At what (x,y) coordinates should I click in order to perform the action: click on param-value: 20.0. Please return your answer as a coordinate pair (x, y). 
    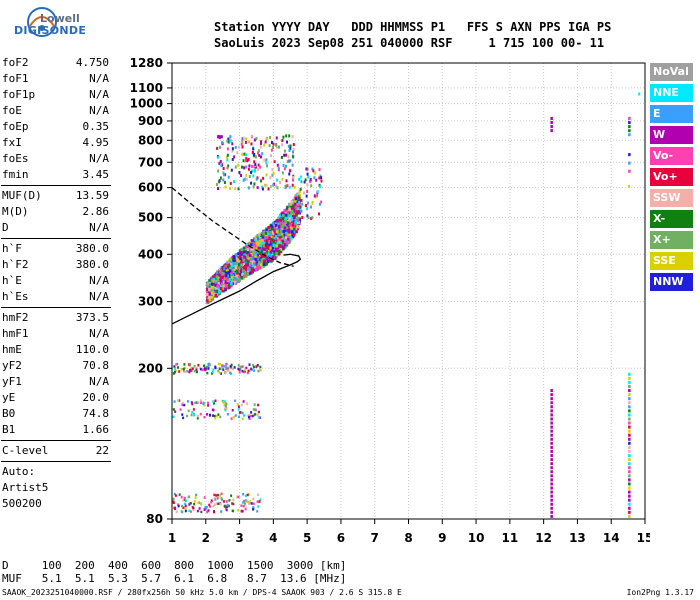
    Looking at the image, I should click on (96, 397).